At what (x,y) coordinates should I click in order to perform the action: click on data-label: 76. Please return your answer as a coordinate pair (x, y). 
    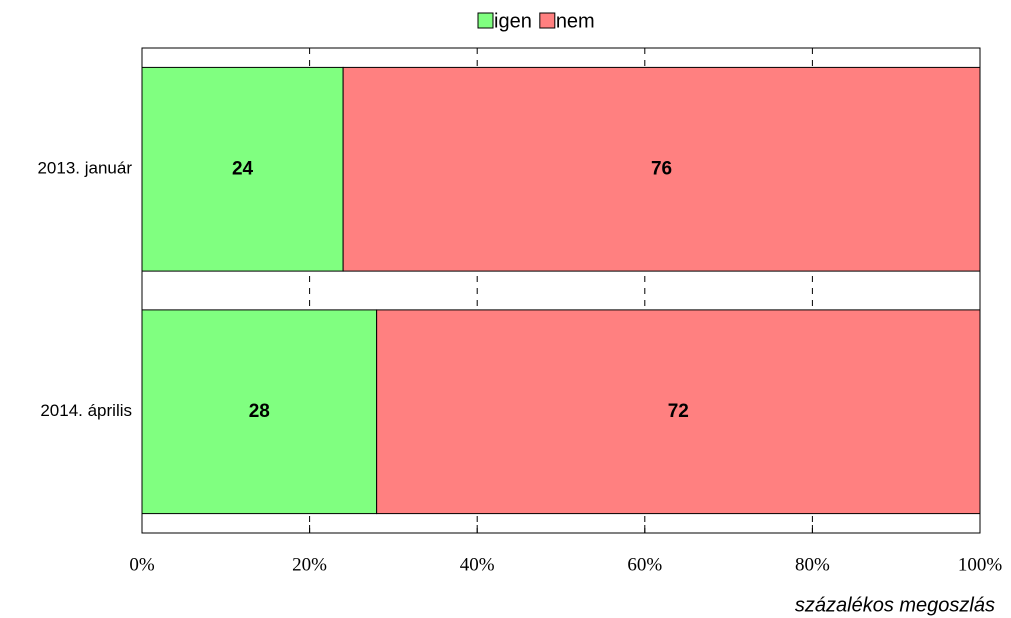
    Looking at the image, I should click on (661, 168).